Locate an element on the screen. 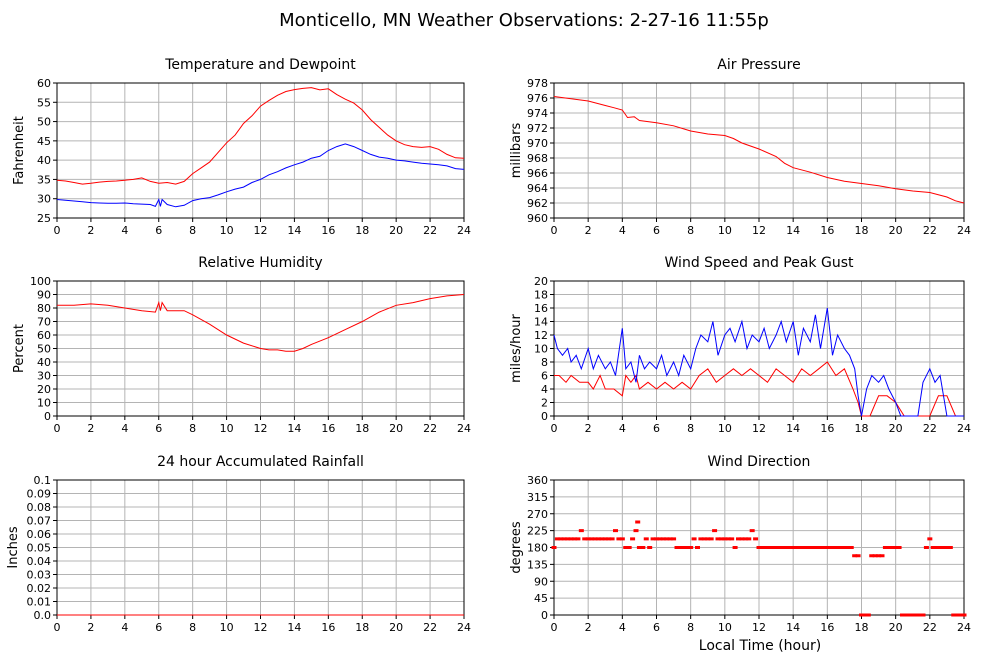  temp-xtick-label: 24 is located at coordinates (464, 230).